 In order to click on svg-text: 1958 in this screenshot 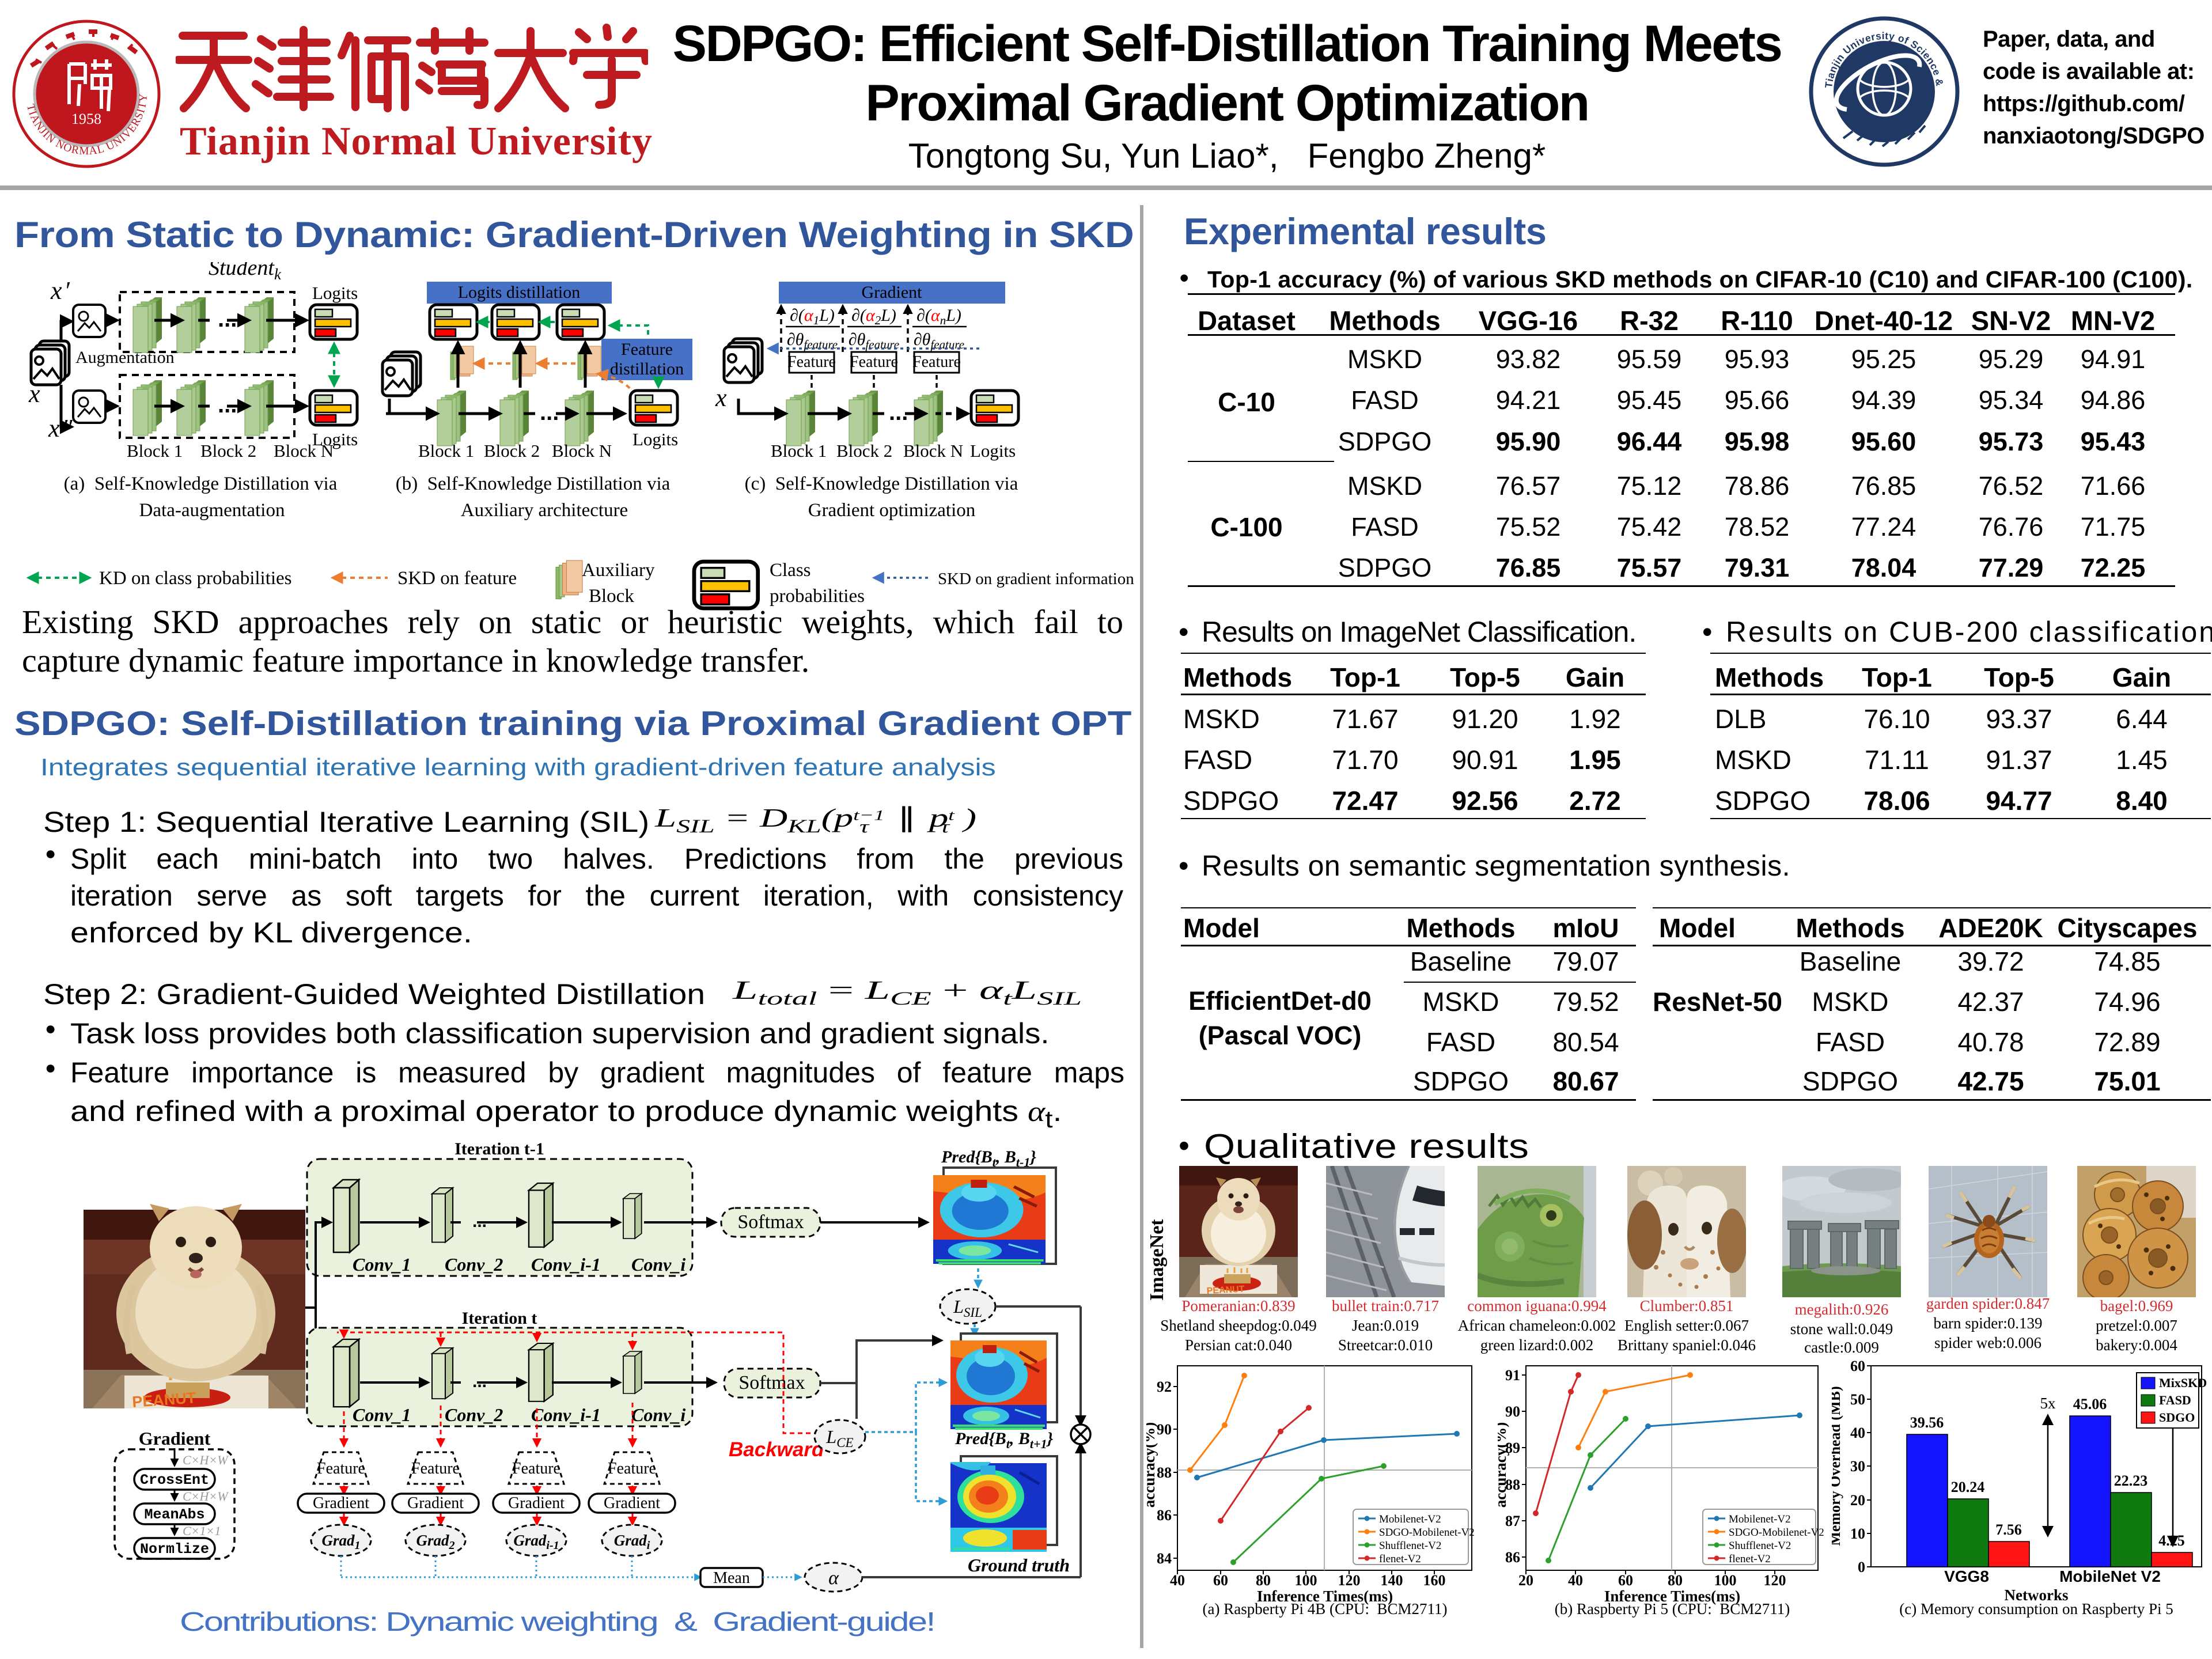, I will do `click(86, 119)`.